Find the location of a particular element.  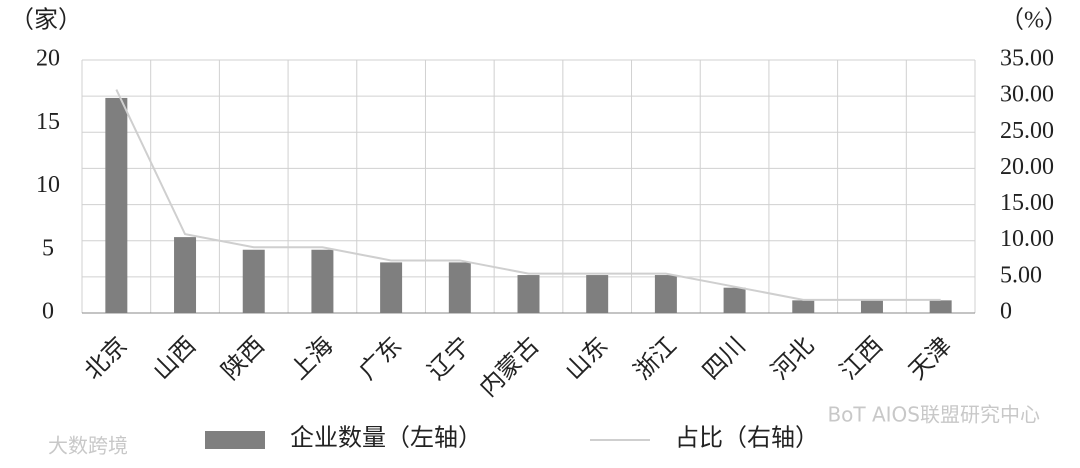

x-tick-label: 河北 is located at coordinates (792, 358).